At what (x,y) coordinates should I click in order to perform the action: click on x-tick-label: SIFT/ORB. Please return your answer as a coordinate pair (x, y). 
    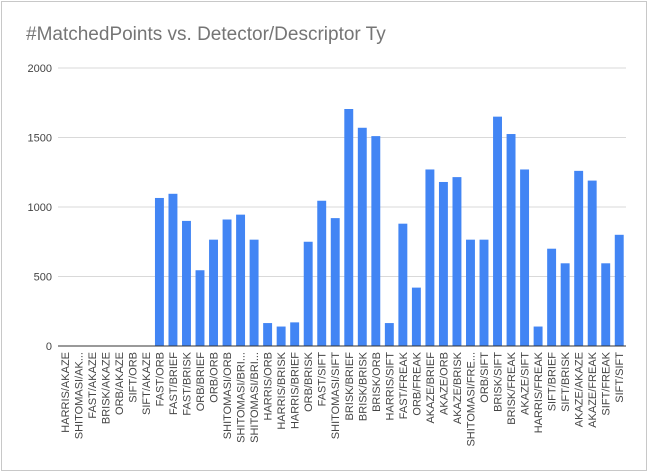
    Looking at the image, I should click on (133, 377).